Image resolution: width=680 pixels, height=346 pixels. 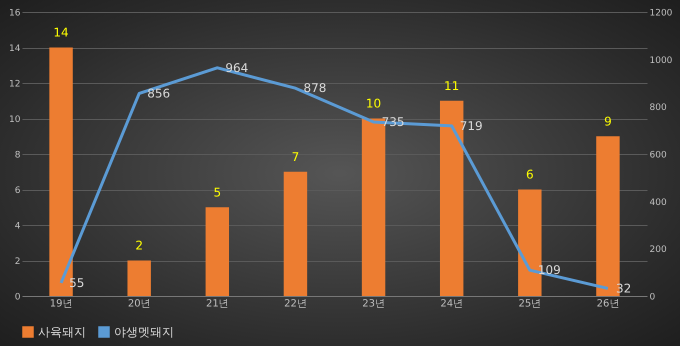 I want to click on y2-tick-label: 200, so click(x=658, y=250).